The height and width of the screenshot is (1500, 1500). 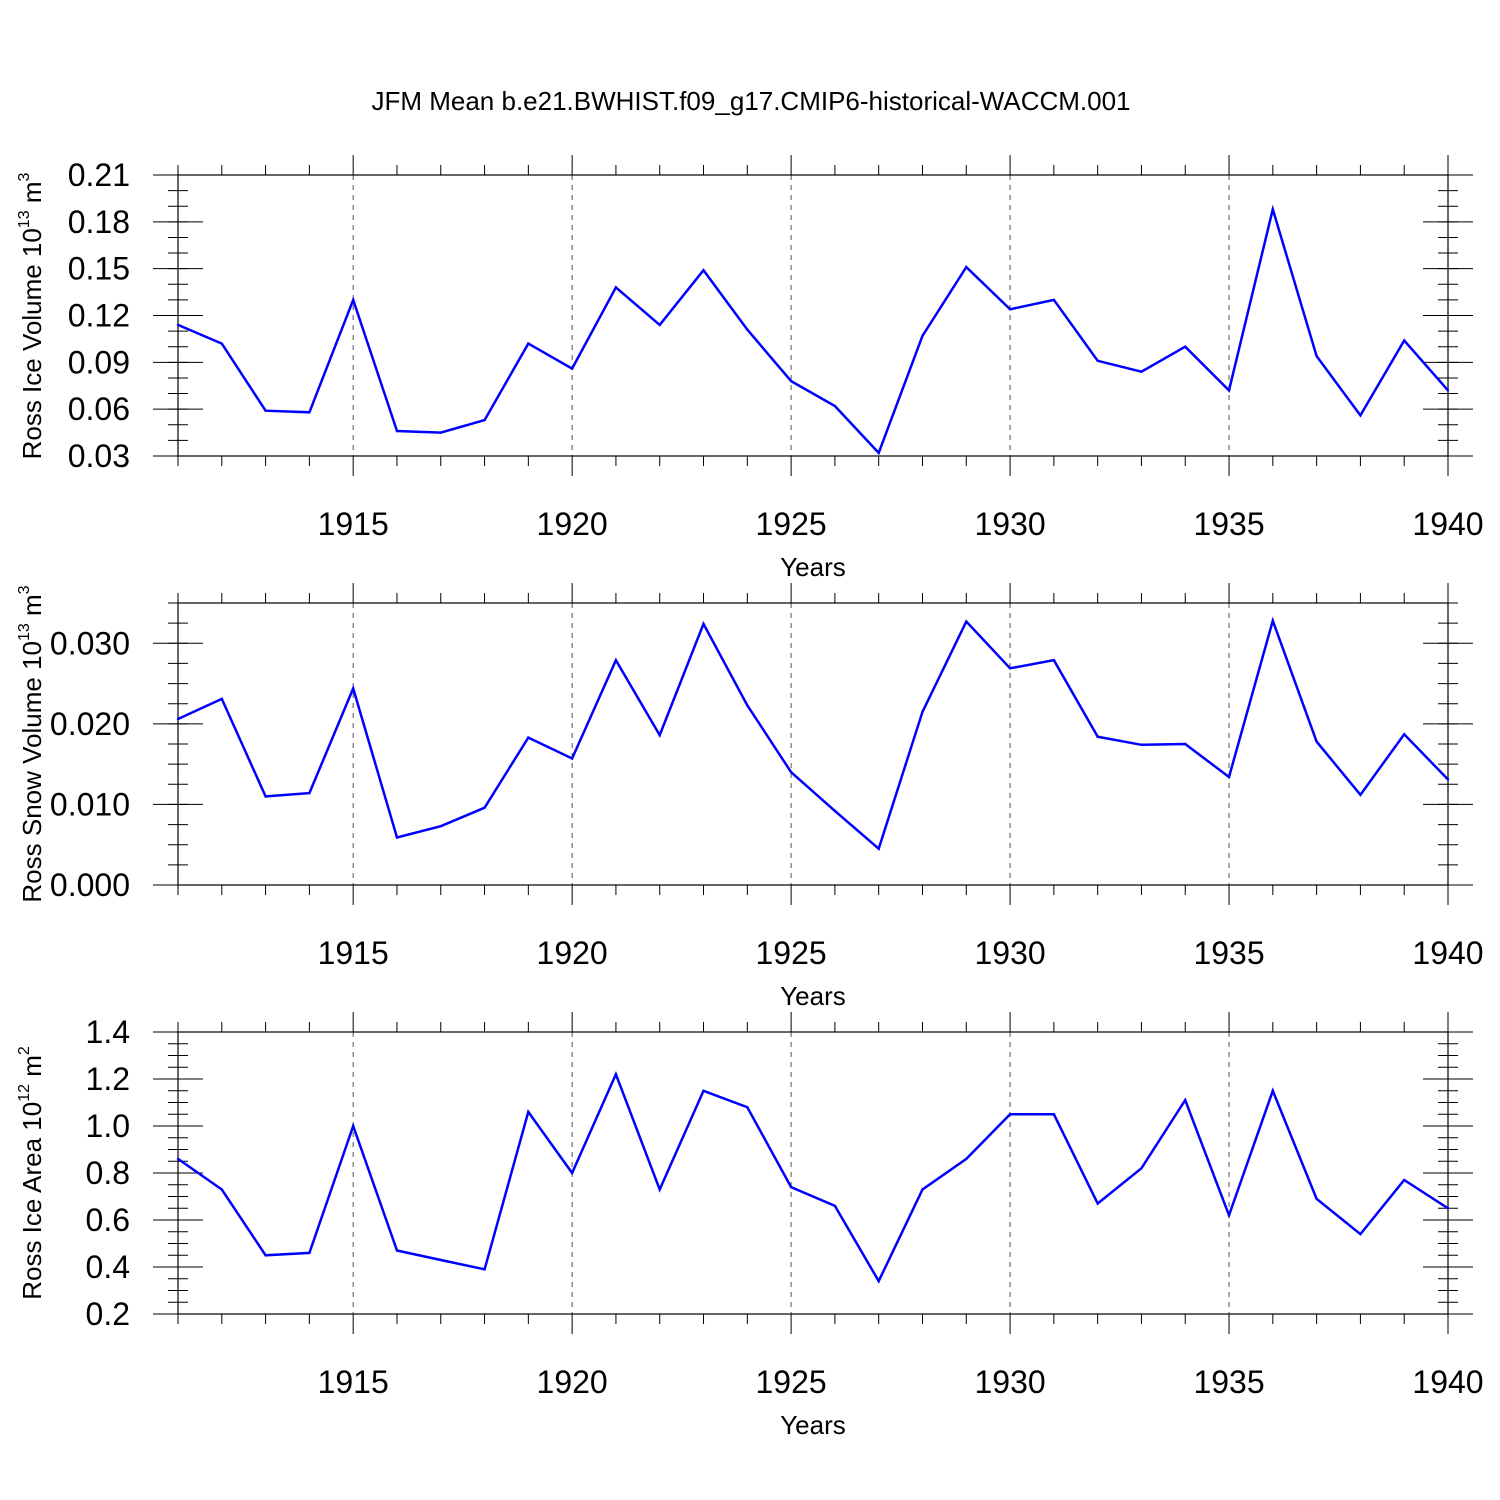 What do you see at coordinates (99, 222) in the screenshot?
I see `y-tick-label: 0.18` at bounding box center [99, 222].